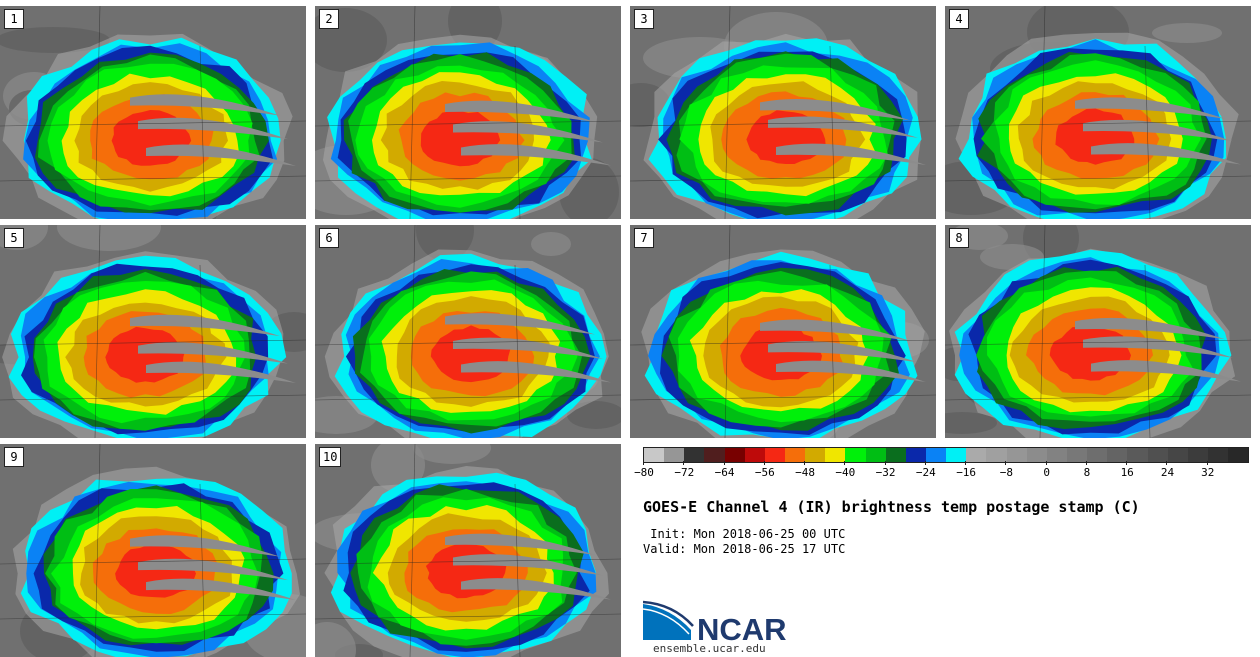 The image size is (1260, 657). What do you see at coordinates (329, 238) in the screenshot?
I see `panel-number-label: 6` at bounding box center [329, 238].